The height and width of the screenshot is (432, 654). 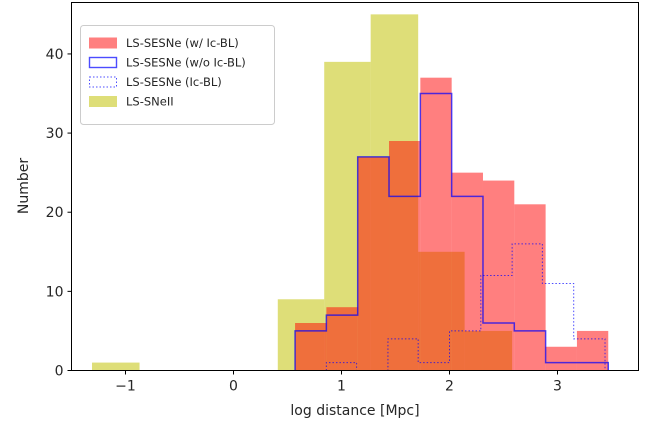 I want to click on legend-entry: LS-SNeII, so click(x=131, y=102).